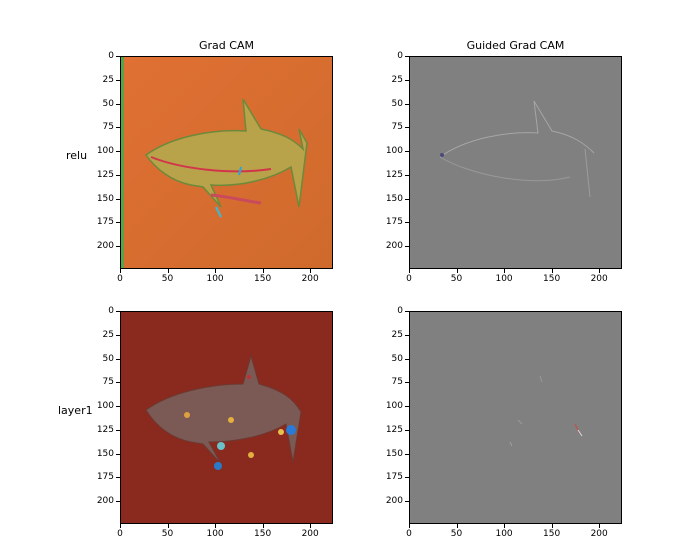 The width and height of the screenshot is (685, 542). I want to click on row-label-relu: relu, so click(77, 155).